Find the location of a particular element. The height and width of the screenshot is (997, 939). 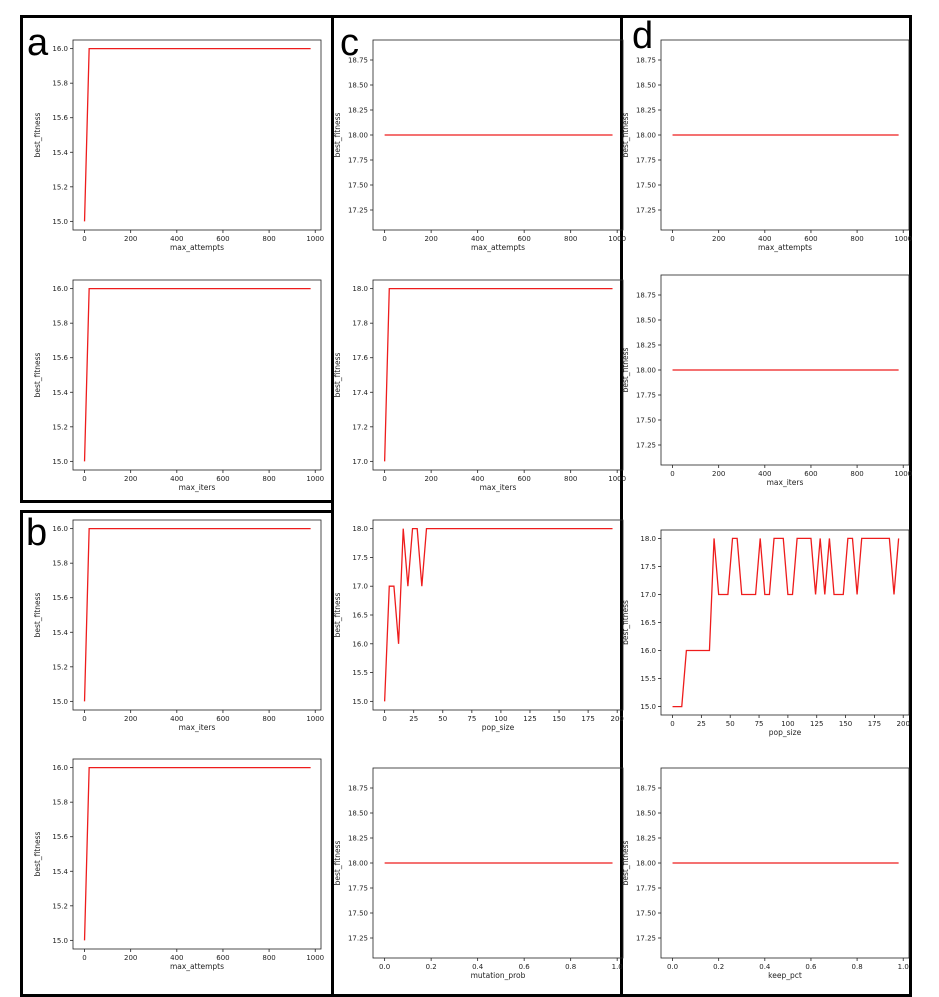

axes-frame is located at coordinates (498, 375).